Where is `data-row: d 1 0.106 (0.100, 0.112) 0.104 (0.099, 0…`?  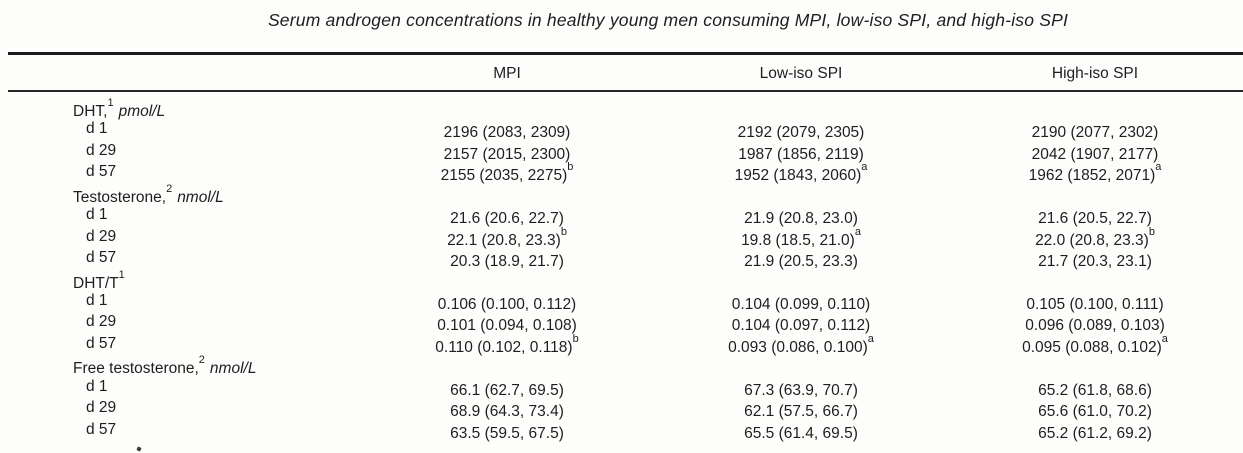
data-row: d 1 0.106 (0.100, 0.112) 0.104 (0.099, 0… is located at coordinates (621, 302).